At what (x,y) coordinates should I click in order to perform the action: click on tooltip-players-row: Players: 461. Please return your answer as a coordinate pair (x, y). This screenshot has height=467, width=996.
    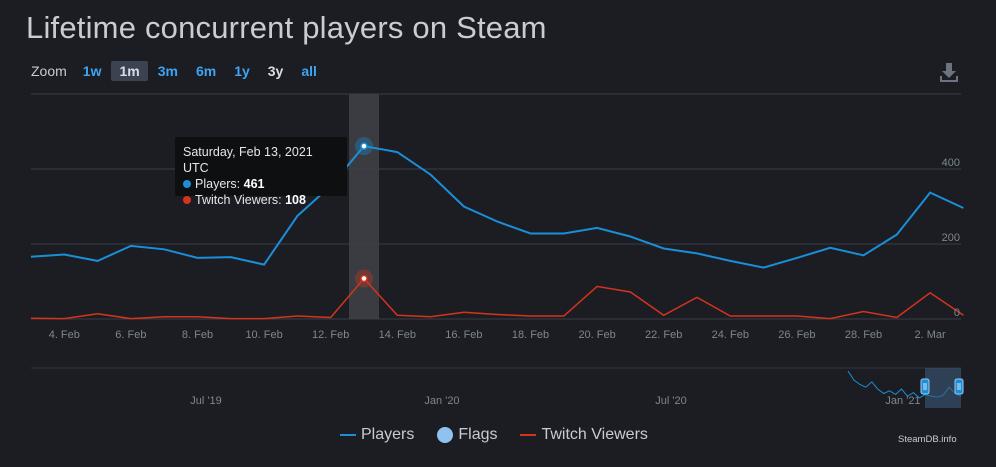
    Looking at the image, I should click on (261, 184).